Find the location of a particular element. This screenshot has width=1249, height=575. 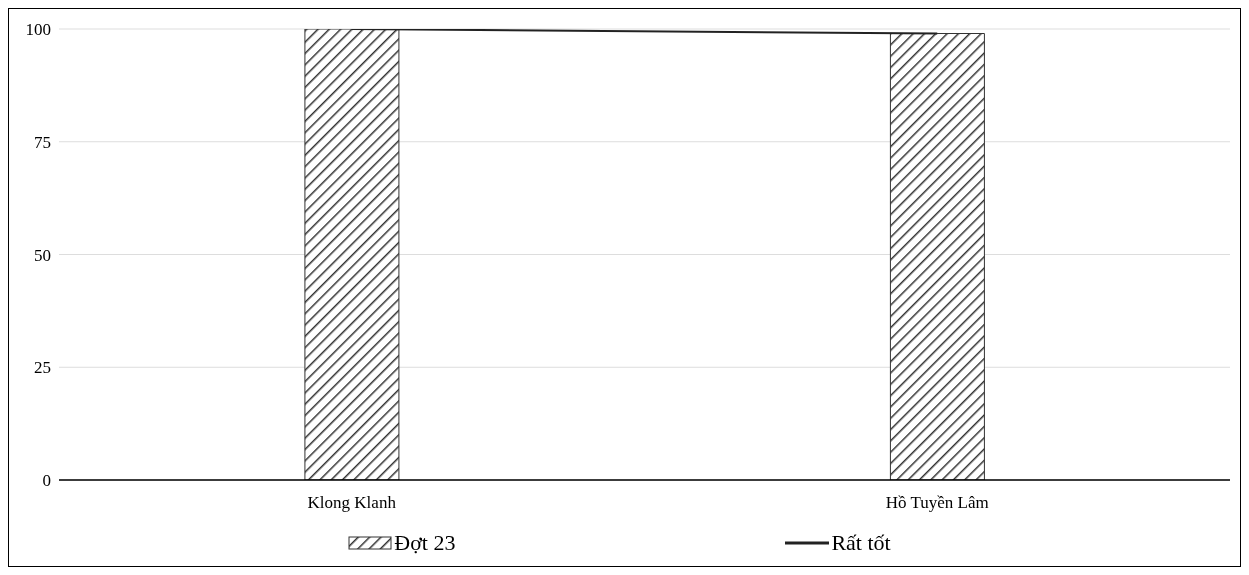

x-tick-label: Klong Klanh is located at coordinates (352, 503).